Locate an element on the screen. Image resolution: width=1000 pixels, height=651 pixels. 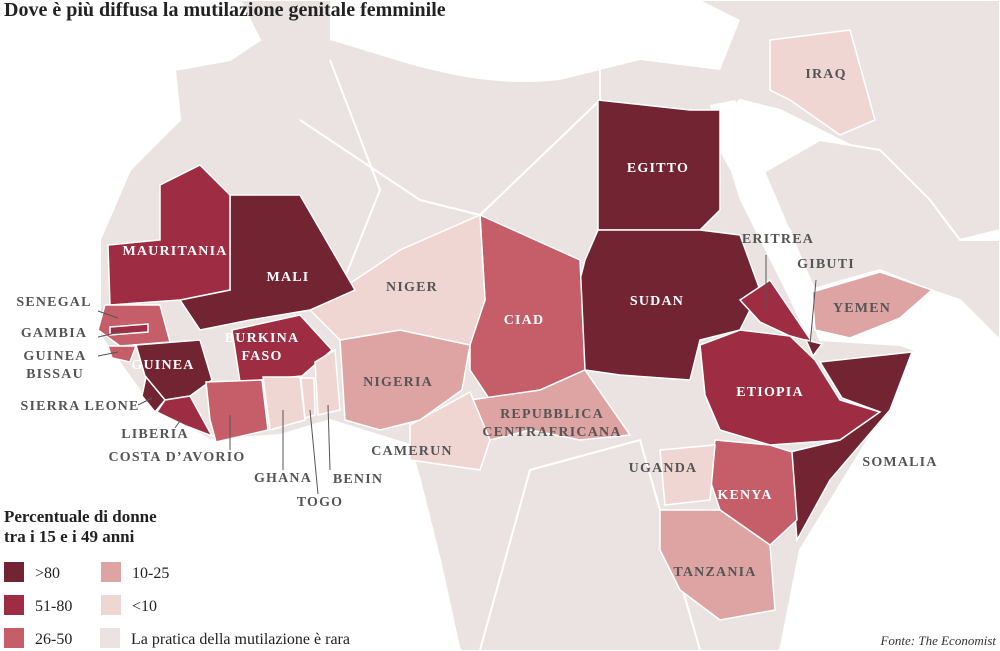
legend-label: <10 is located at coordinates (144, 606).